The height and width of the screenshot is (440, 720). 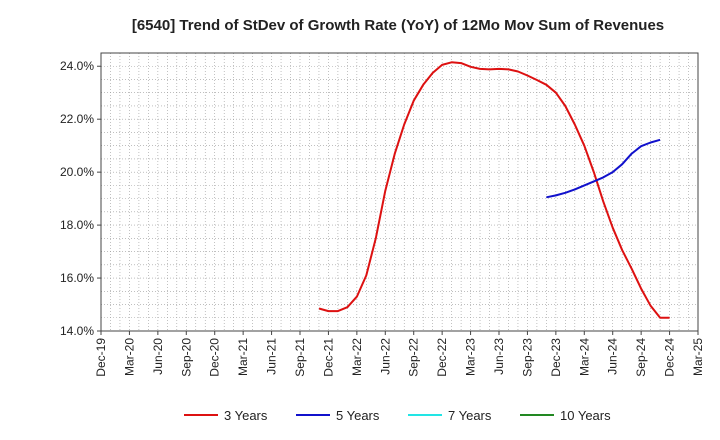 I want to click on legend-label-7-years: 7 Years, so click(x=470, y=415).